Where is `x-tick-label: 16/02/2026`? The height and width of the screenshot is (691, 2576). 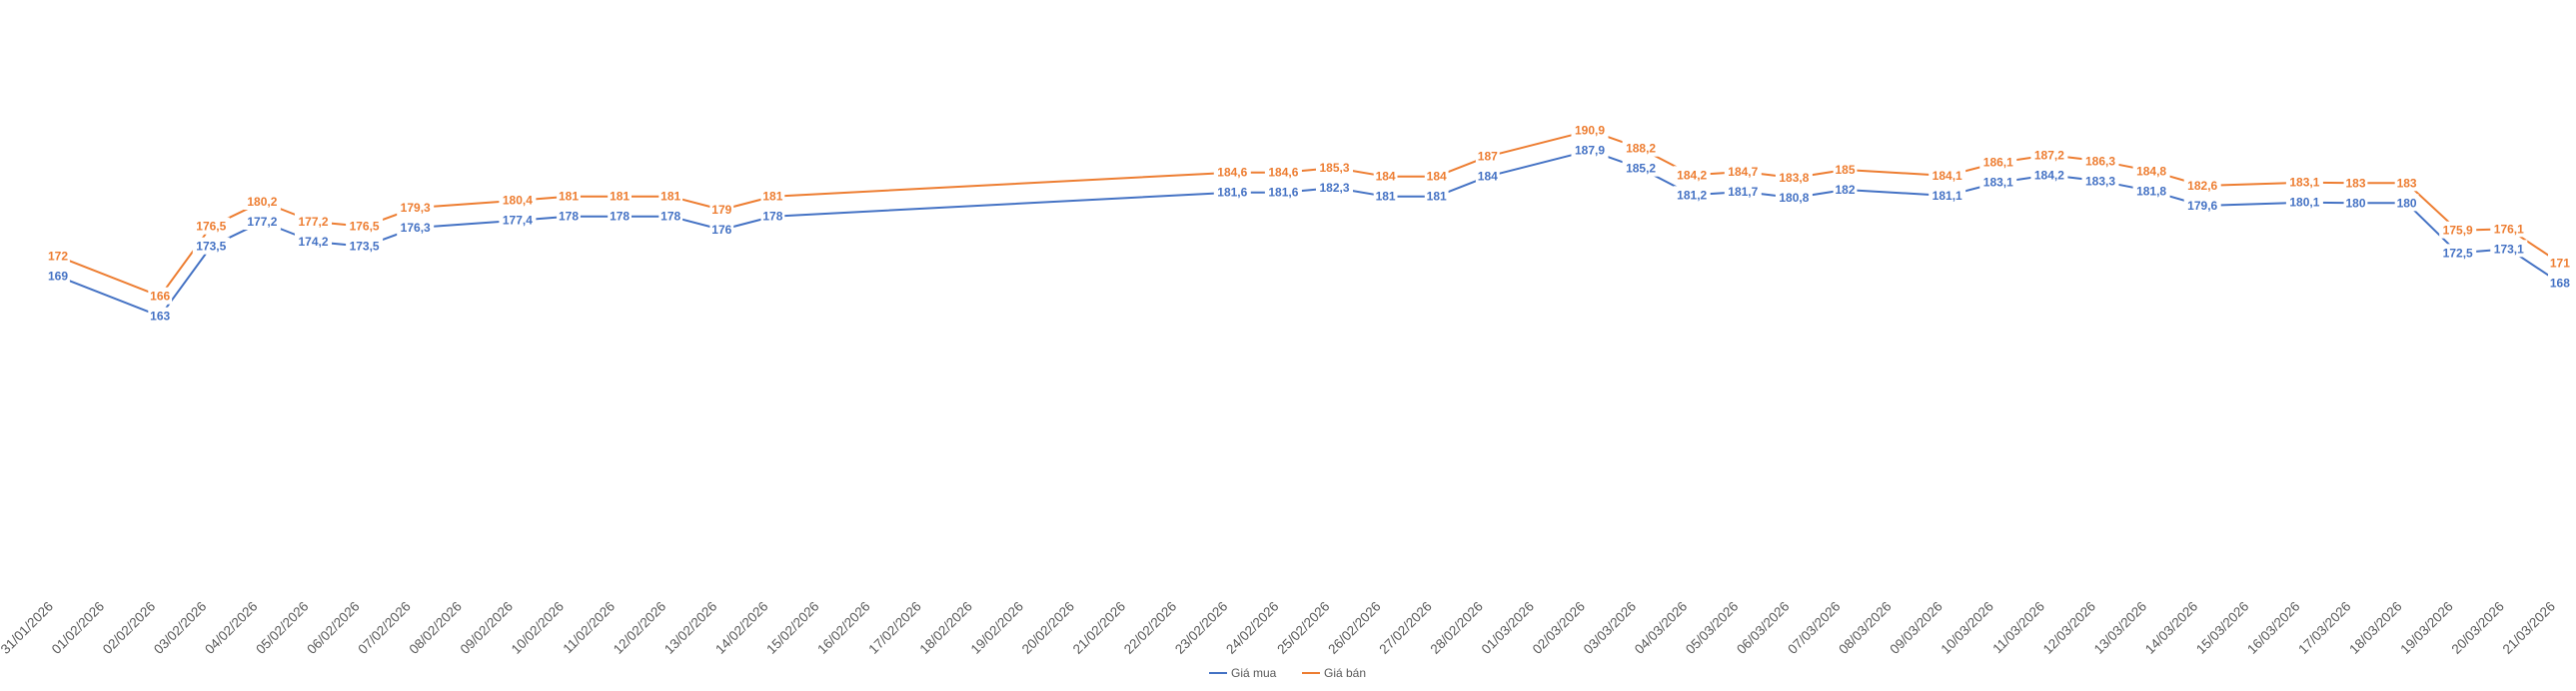 x-tick-label: 16/02/2026 is located at coordinates (843, 628).